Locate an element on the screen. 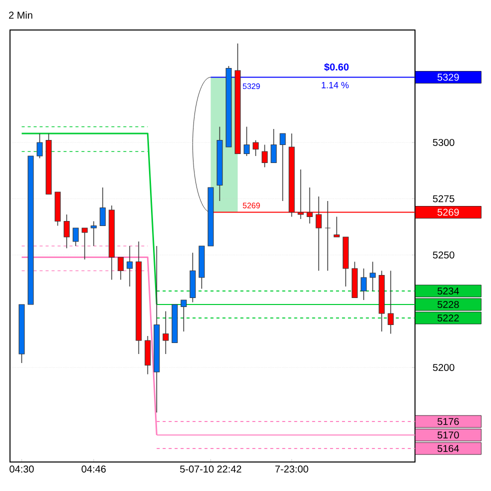  y-tick-label: 5275 is located at coordinates (443, 198).